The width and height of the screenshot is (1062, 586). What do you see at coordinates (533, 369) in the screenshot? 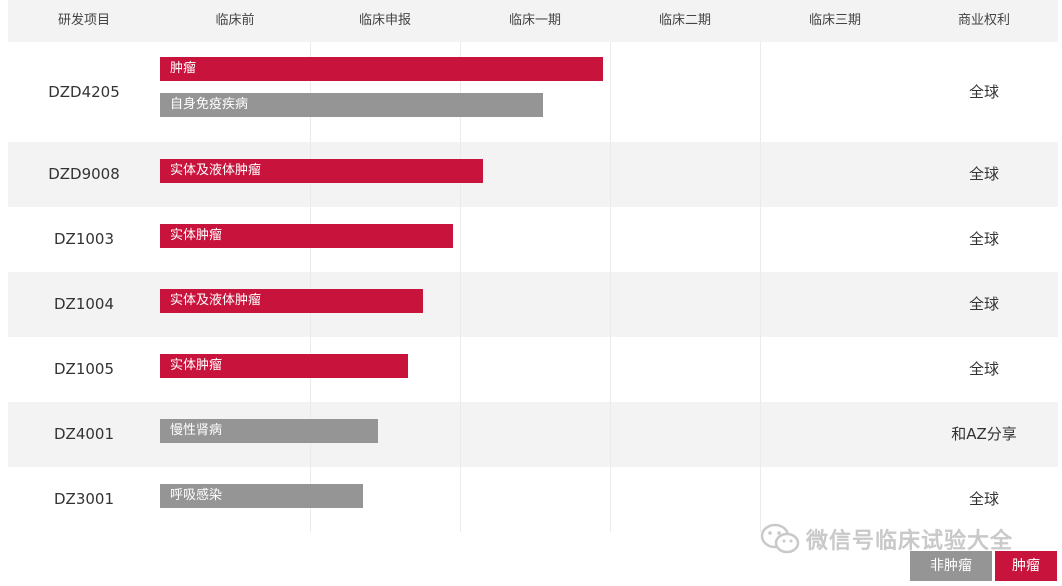
I see `table-row: DZ1005 全球 实体肿瘤` at bounding box center [533, 369].